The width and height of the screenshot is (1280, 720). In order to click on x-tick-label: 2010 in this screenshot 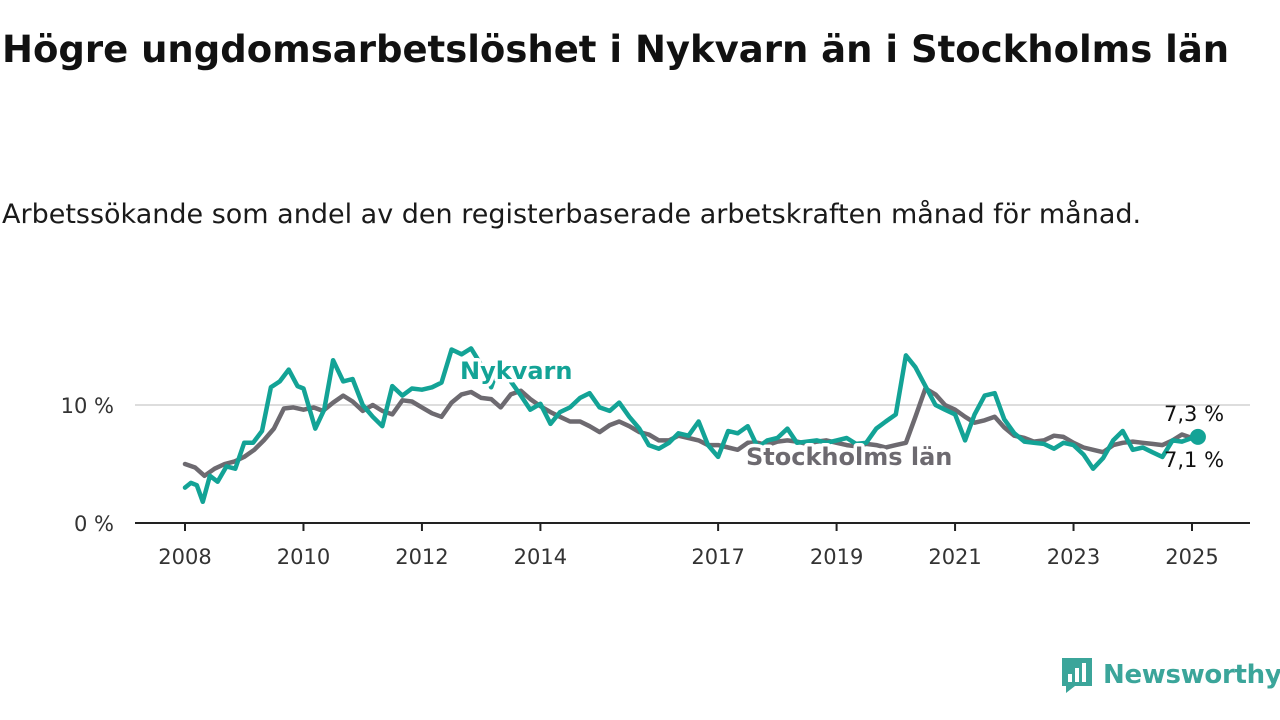, I will do `click(303, 557)`.